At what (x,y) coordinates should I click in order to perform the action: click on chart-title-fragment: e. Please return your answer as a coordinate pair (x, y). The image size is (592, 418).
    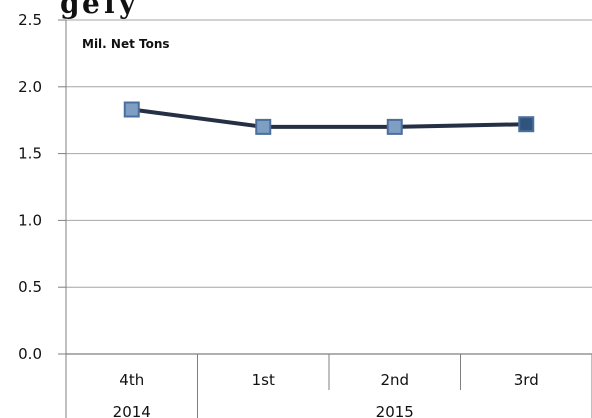
    Looking at the image, I should click on (91, 10).